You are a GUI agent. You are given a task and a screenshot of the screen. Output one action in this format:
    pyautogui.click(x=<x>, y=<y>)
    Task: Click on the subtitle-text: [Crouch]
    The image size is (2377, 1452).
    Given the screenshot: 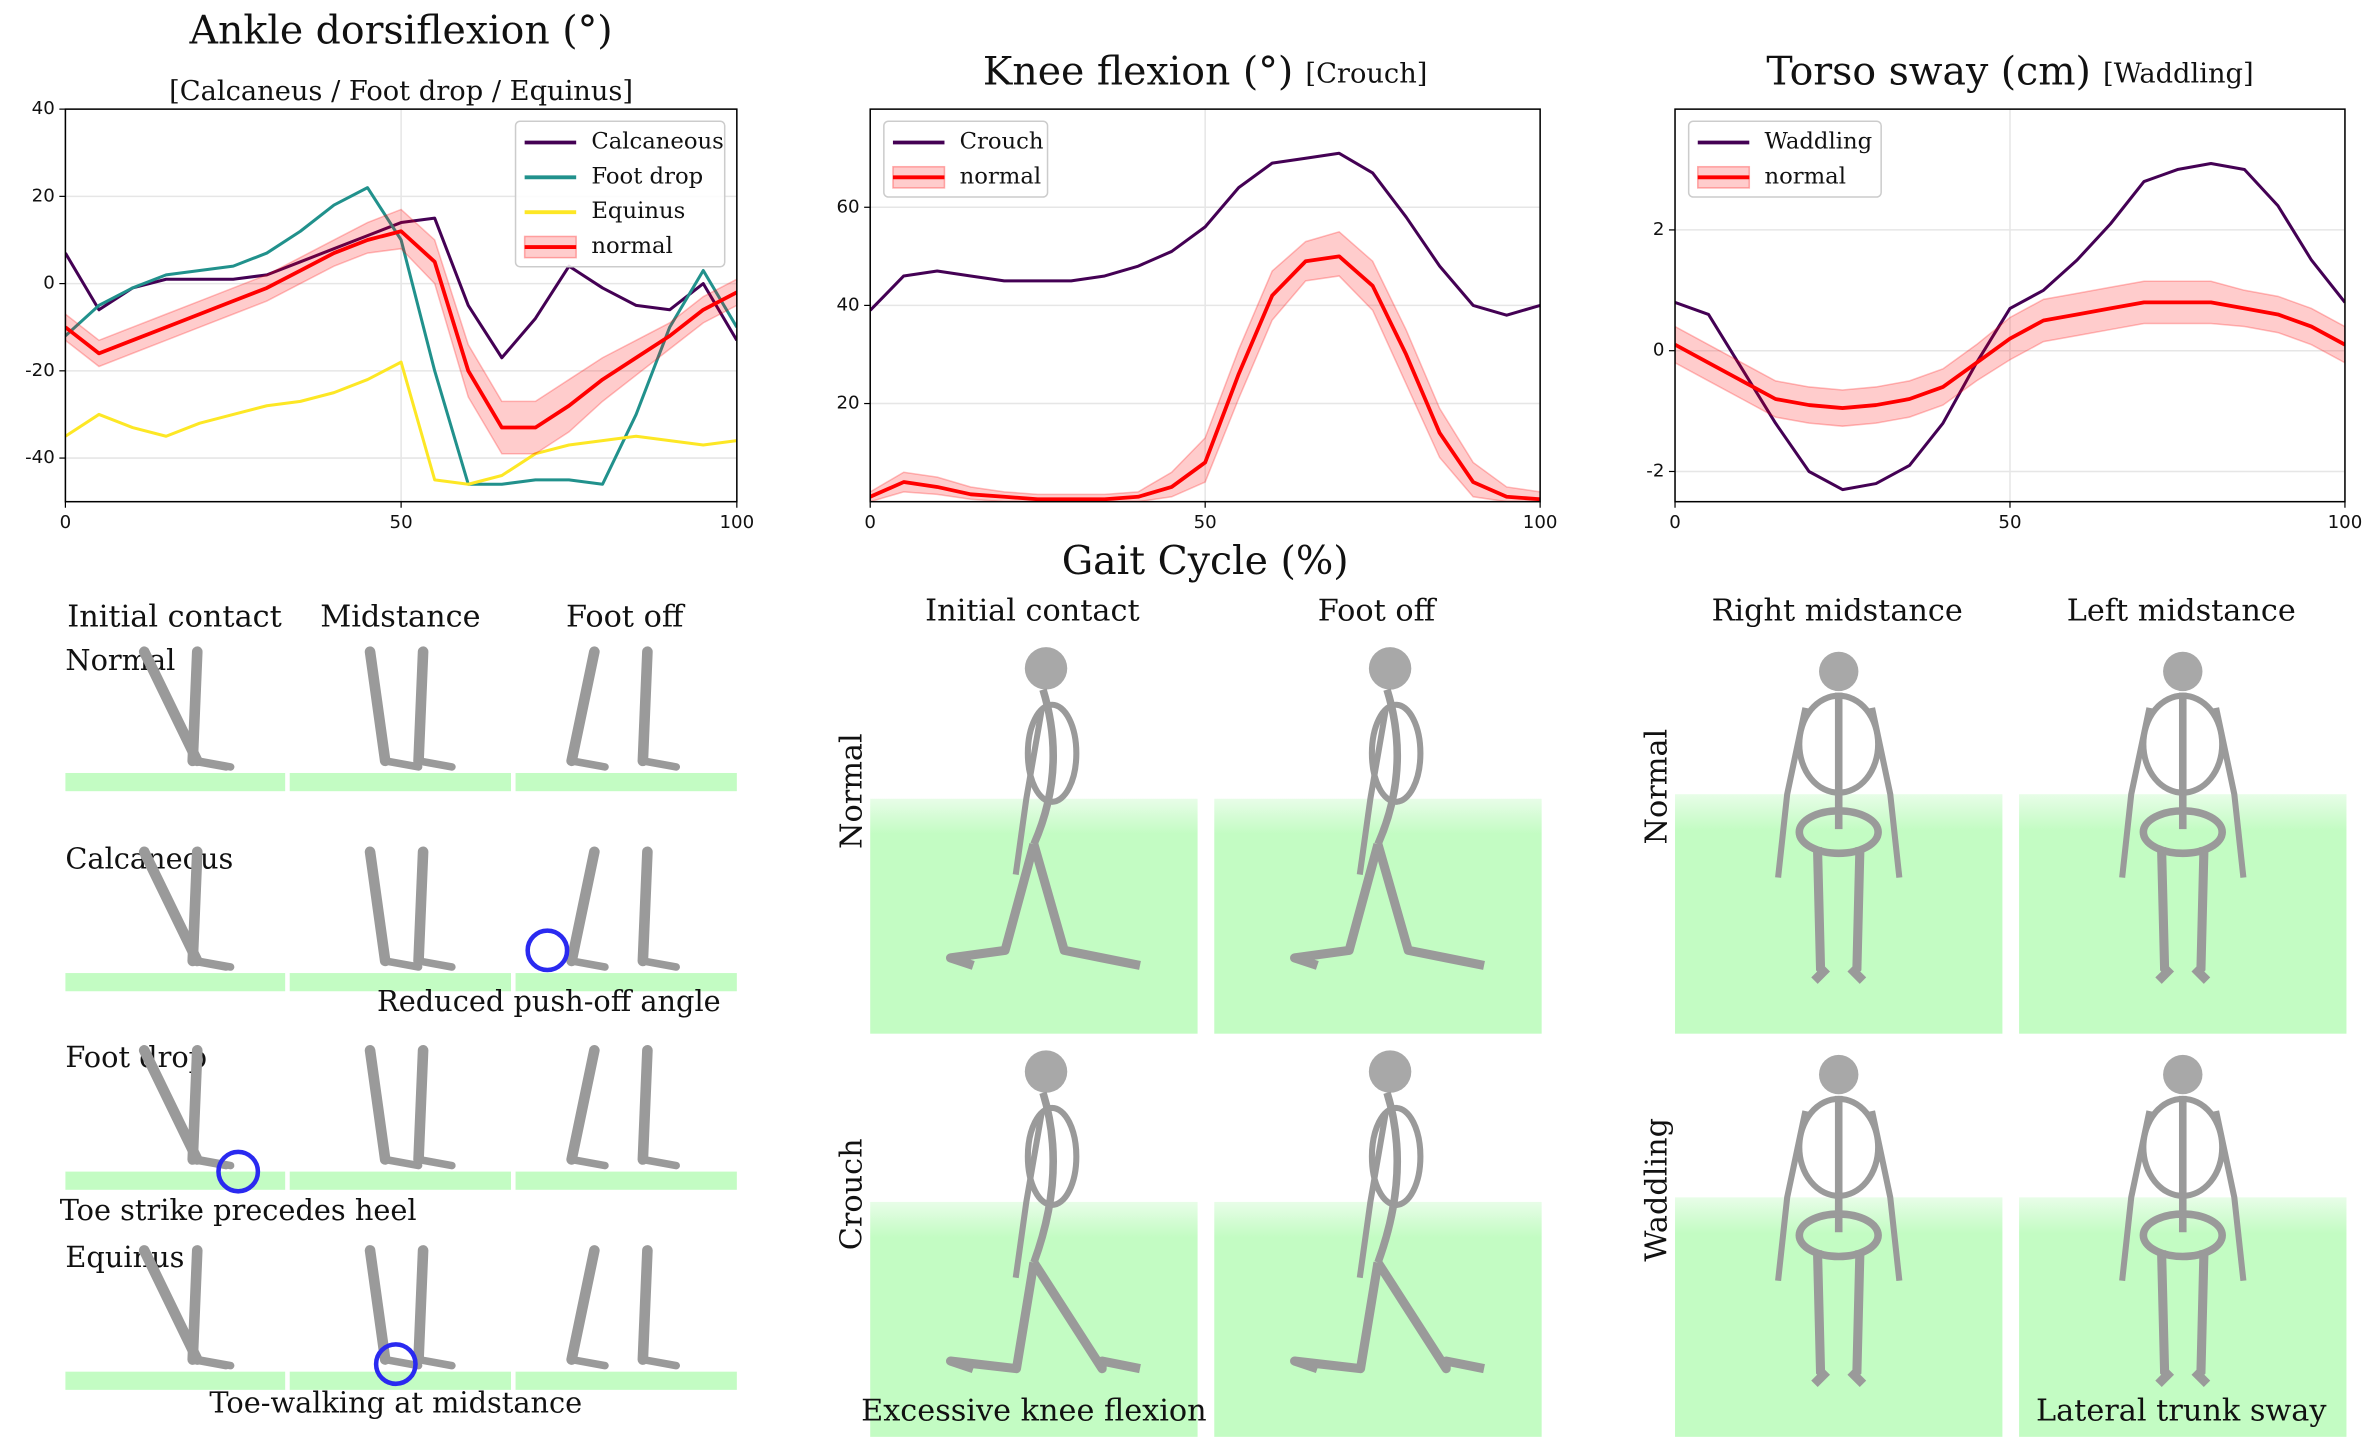 What is the action you would take?
    pyautogui.click(x=1366, y=73)
    